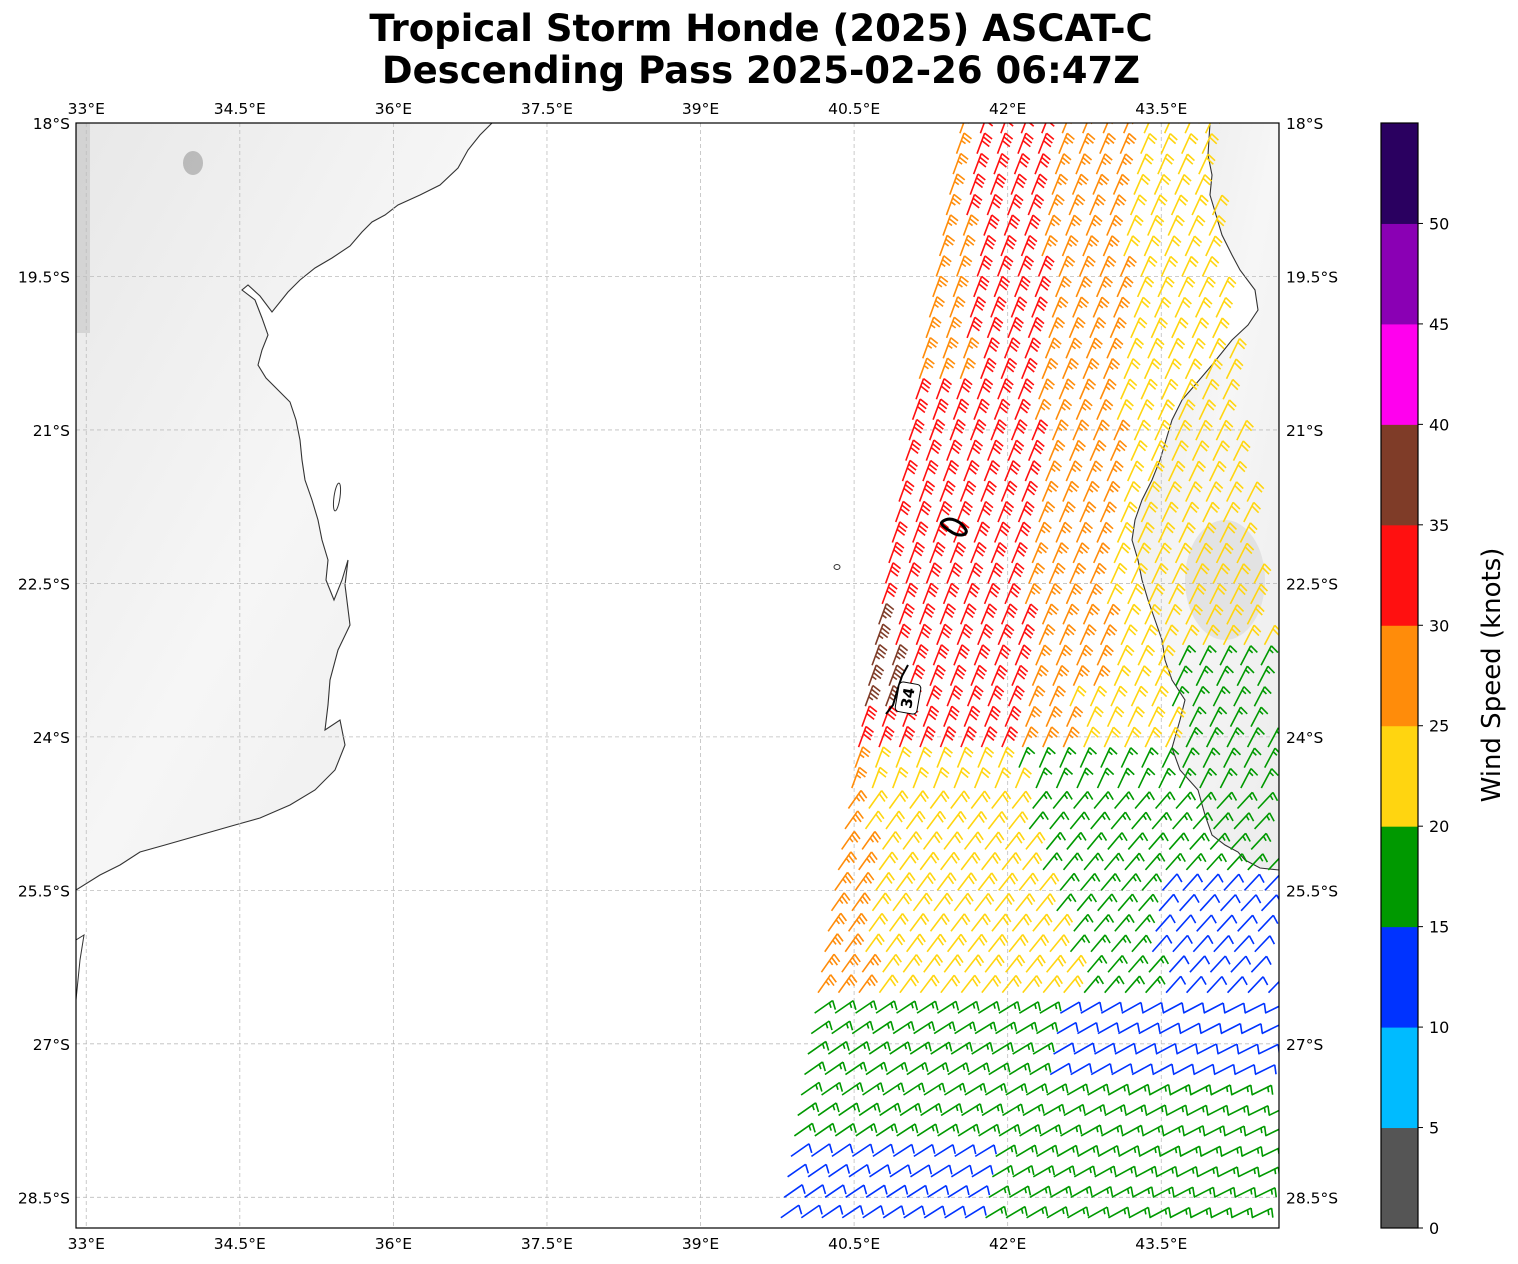 This screenshot has height=1264, width=1518. I want to click on storm-center-contour, so click(954, 527).